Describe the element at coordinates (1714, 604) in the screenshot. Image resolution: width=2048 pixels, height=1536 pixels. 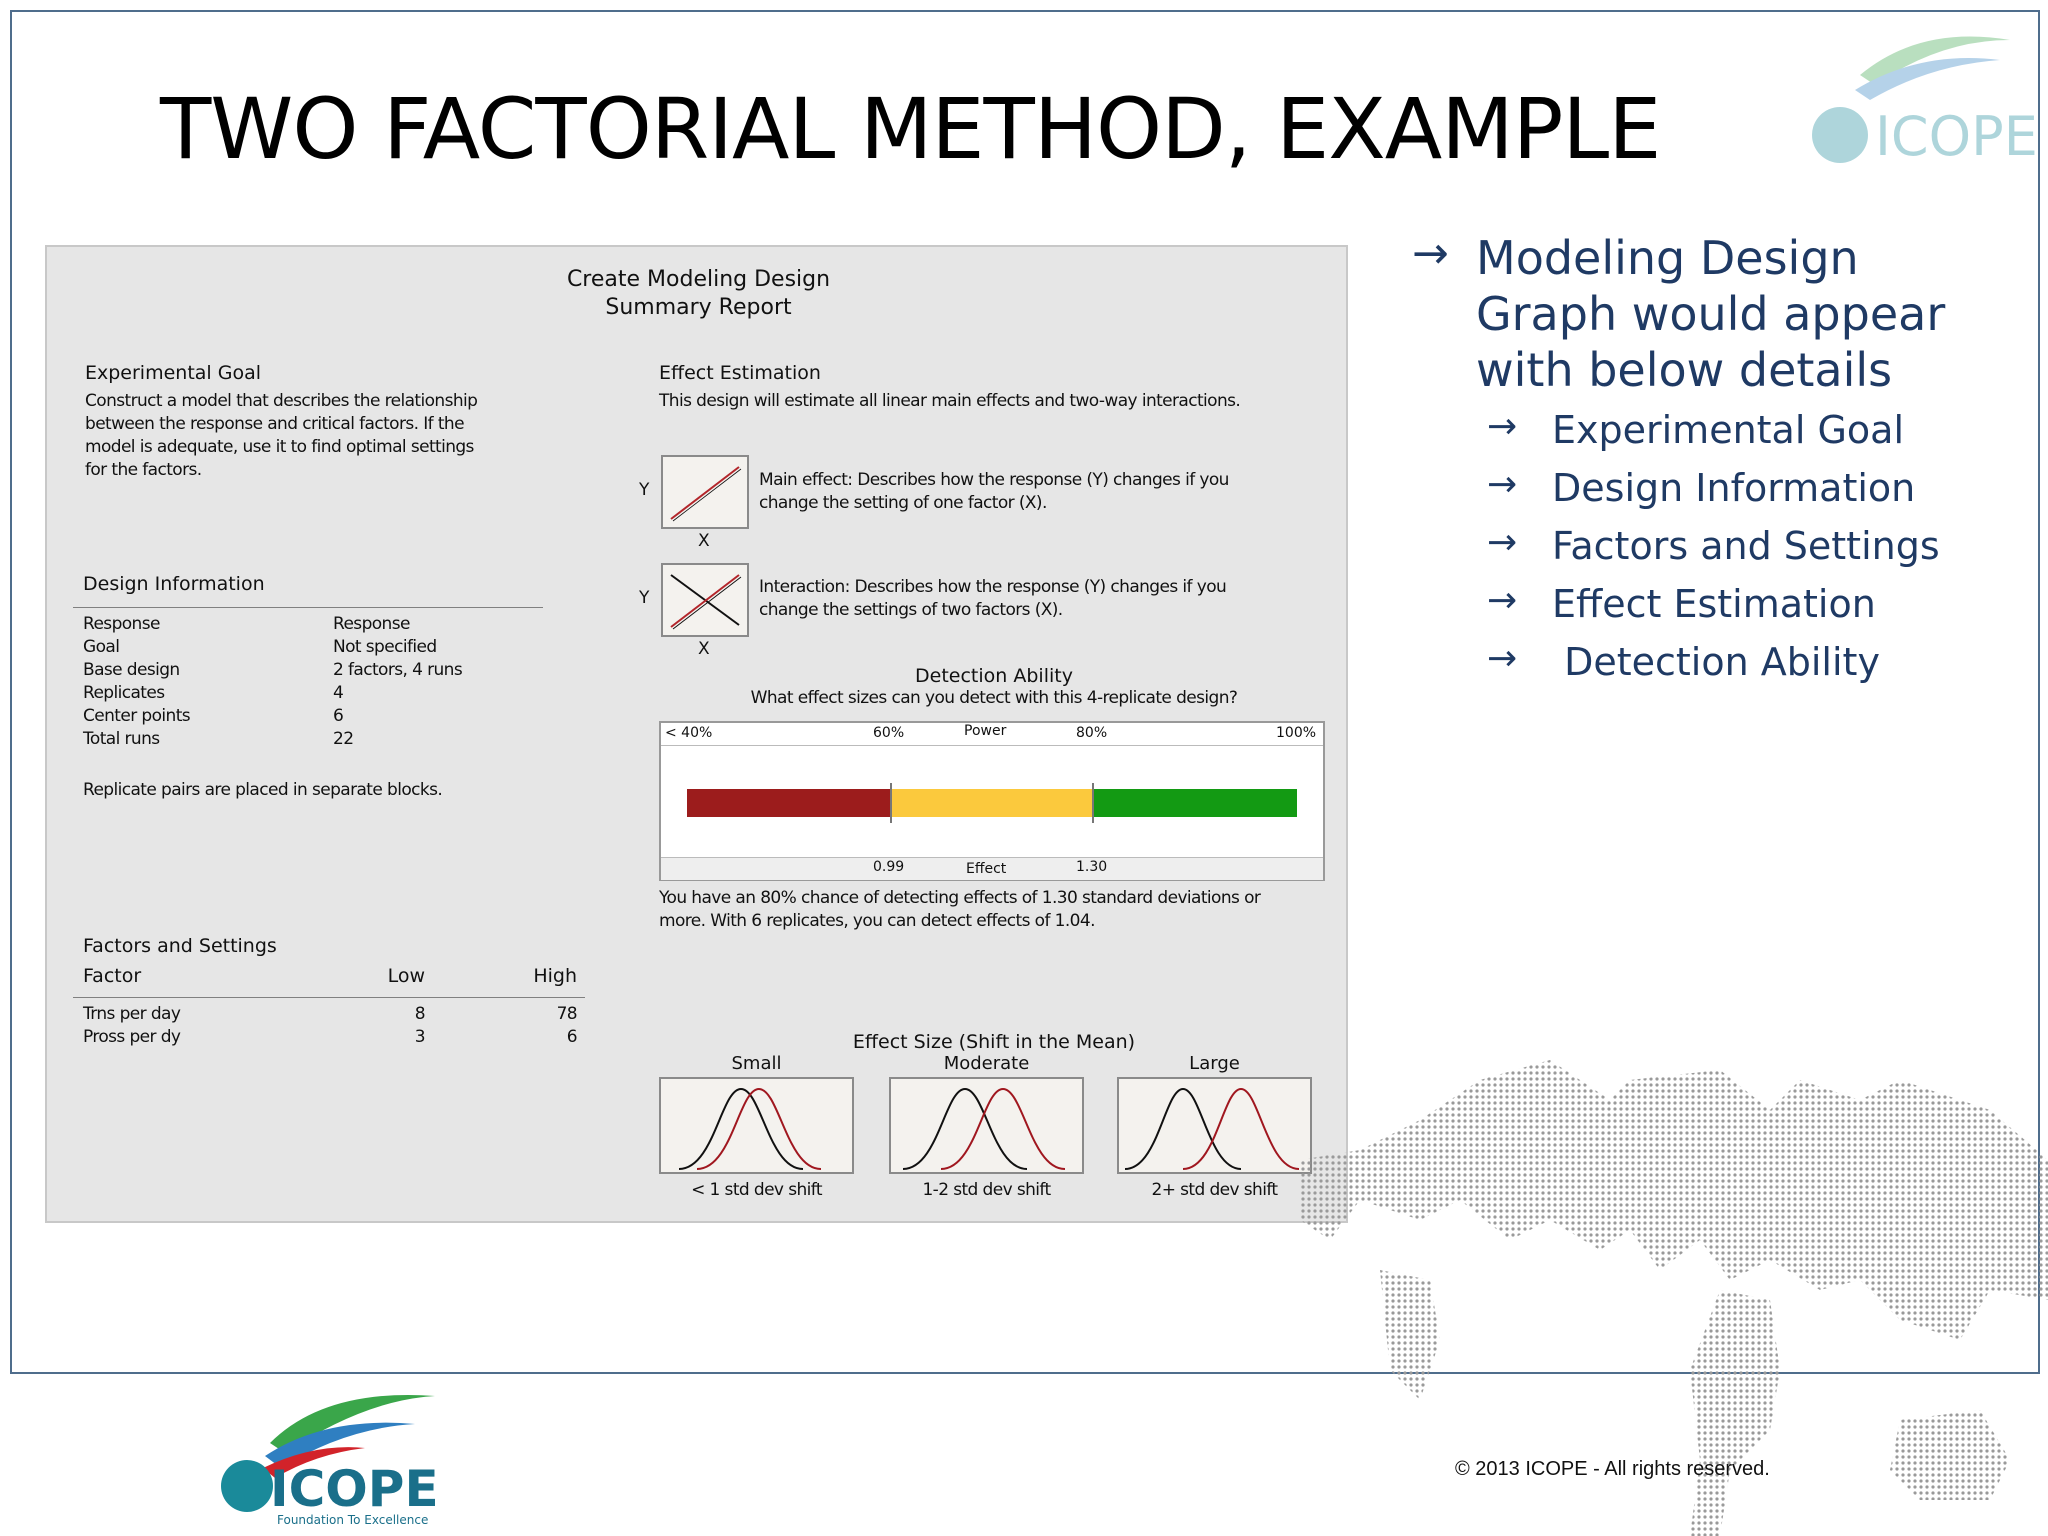
I see `bullet-item: Effect Estimation` at that location.